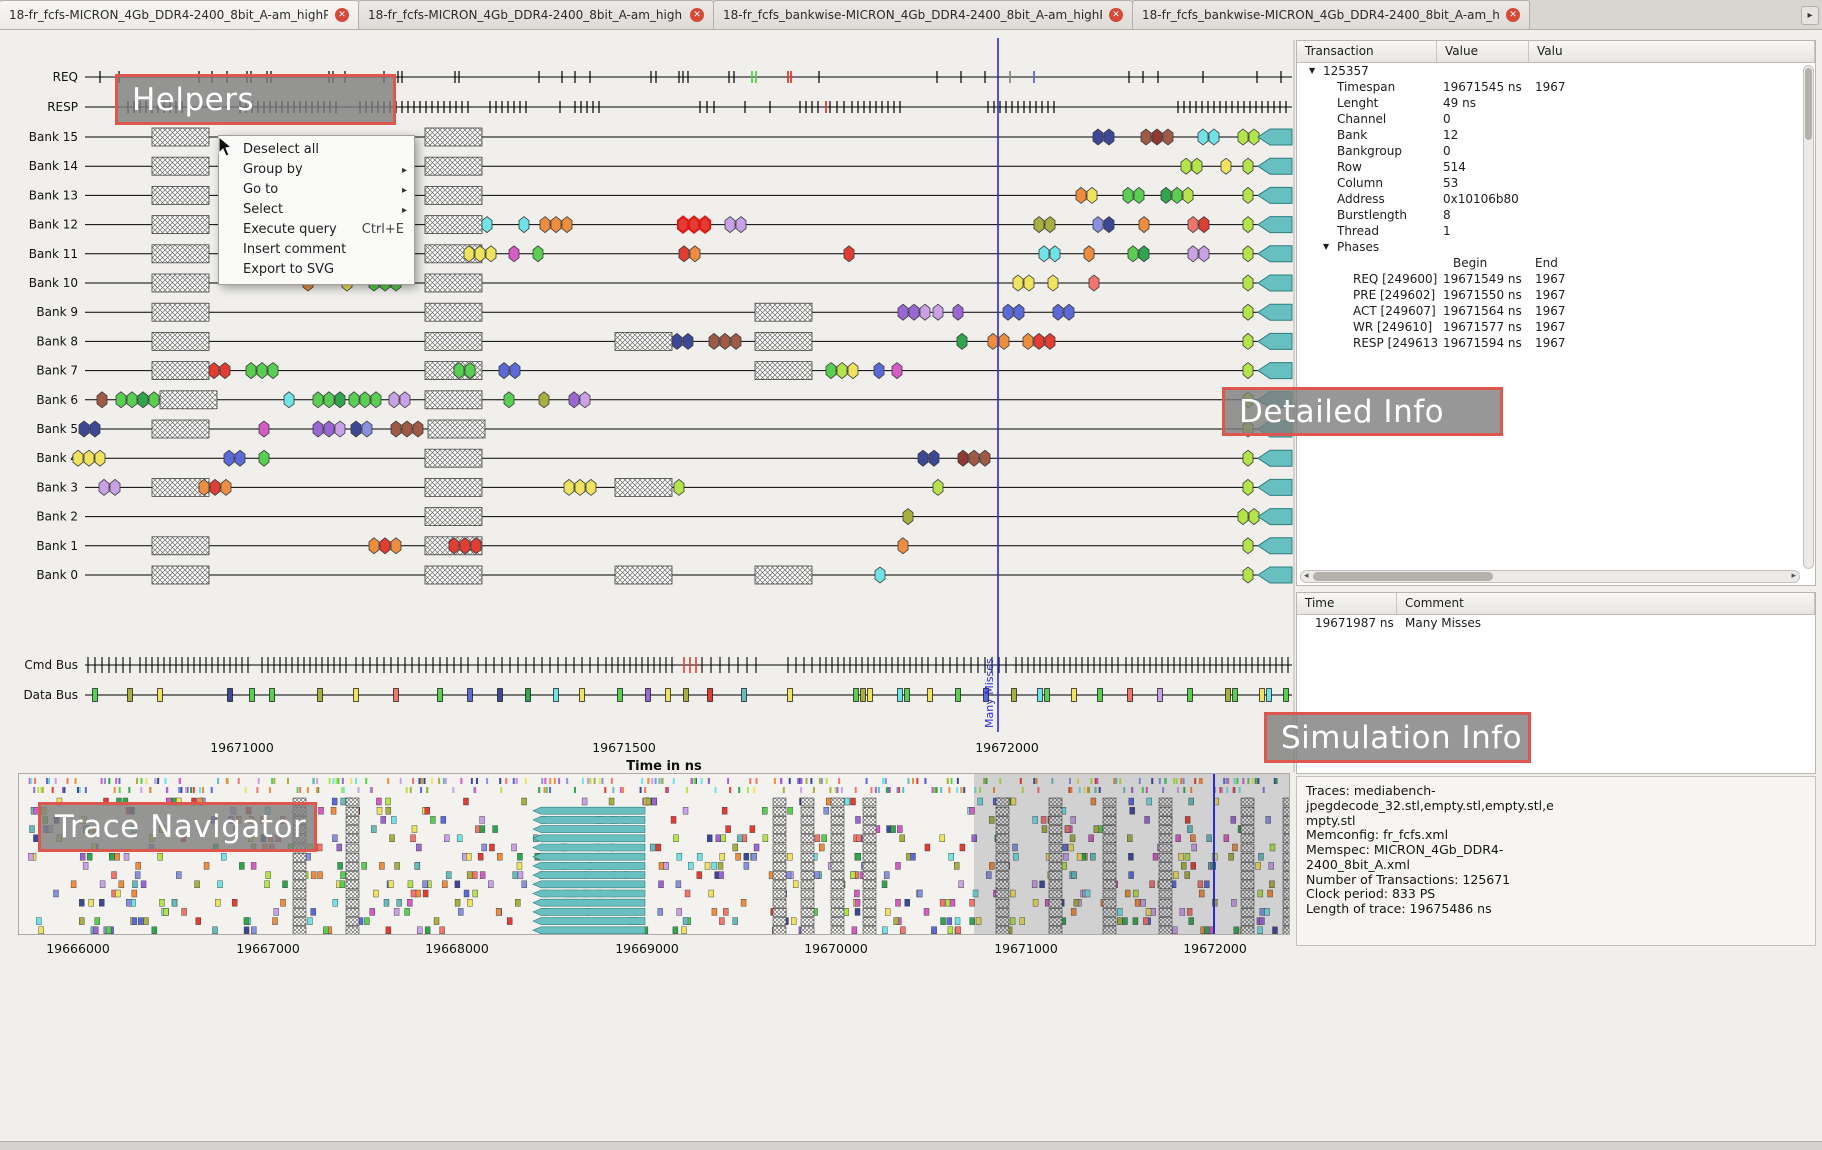 This screenshot has width=1822, height=1150. I want to click on menu-item: Go to ▸, so click(316, 190).